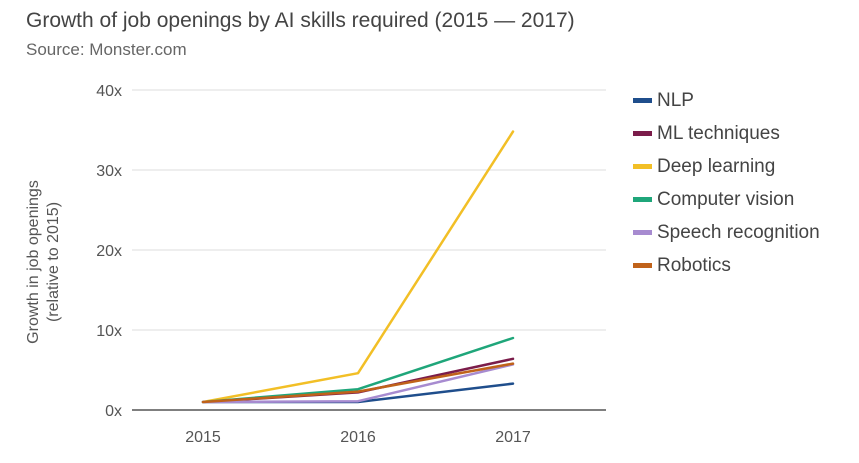 The image size is (859, 463). What do you see at coordinates (53, 262) in the screenshot?
I see `y-axis-label-line: (relative to 2015)` at bounding box center [53, 262].